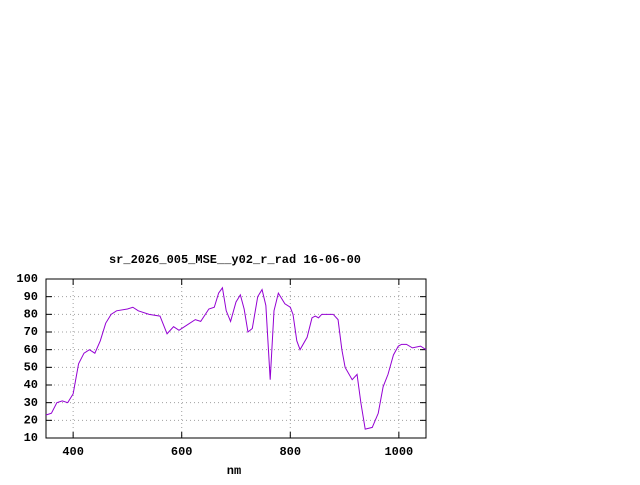 This screenshot has width=640, height=485. Describe the element at coordinates (235, 260) in the screenshot. I see `chart-title: sr_2026_005_MSE__y02_r_rad 16-06-00` at that location.